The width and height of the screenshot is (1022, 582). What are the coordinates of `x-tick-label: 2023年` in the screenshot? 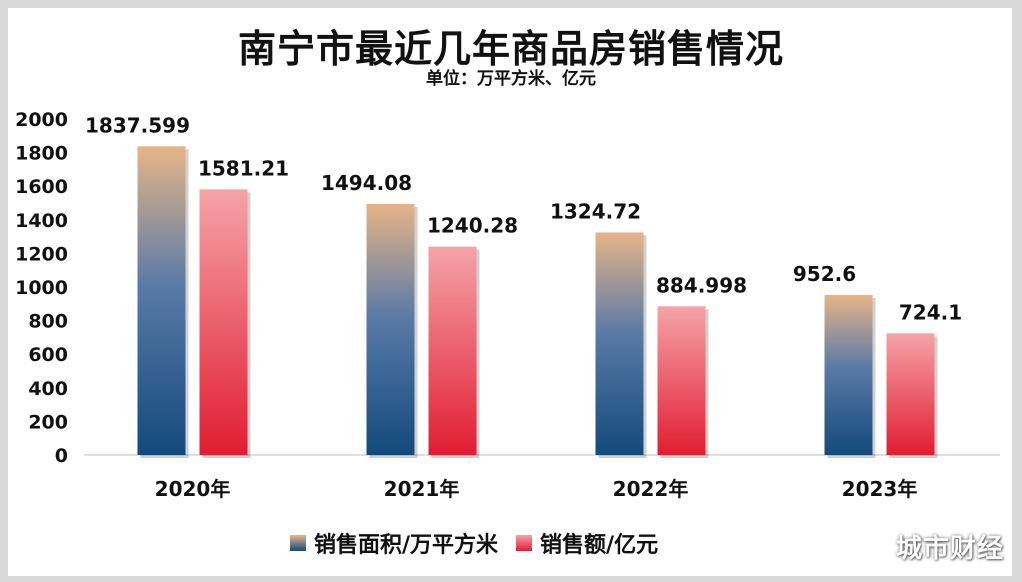 It's located at (880, 489).